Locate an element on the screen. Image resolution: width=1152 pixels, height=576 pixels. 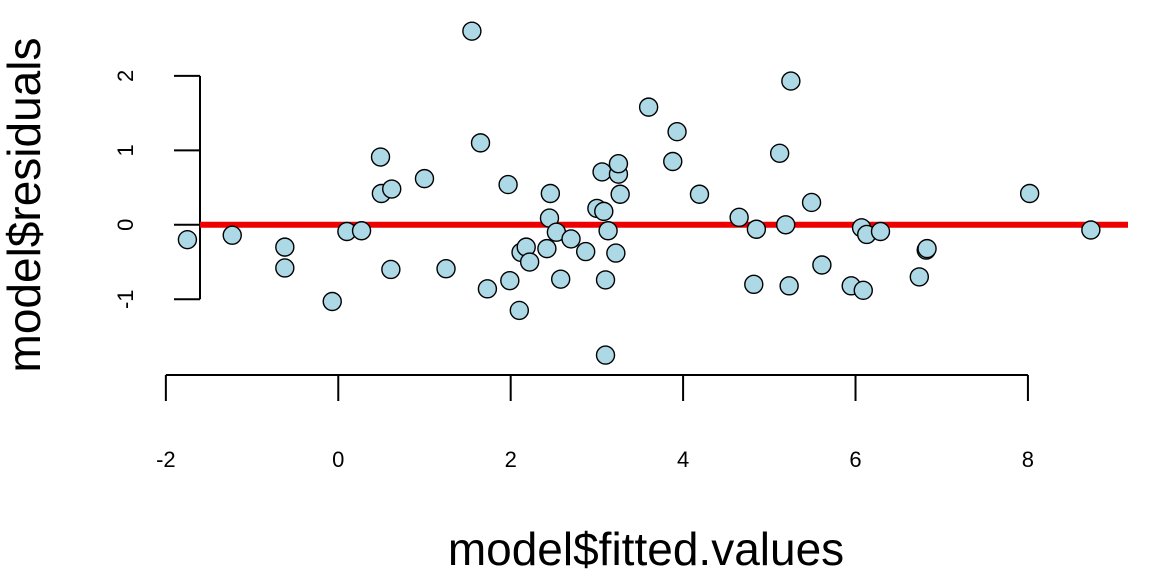
x-axis-title: model$fitted.values is located at coordinates (646, 549).